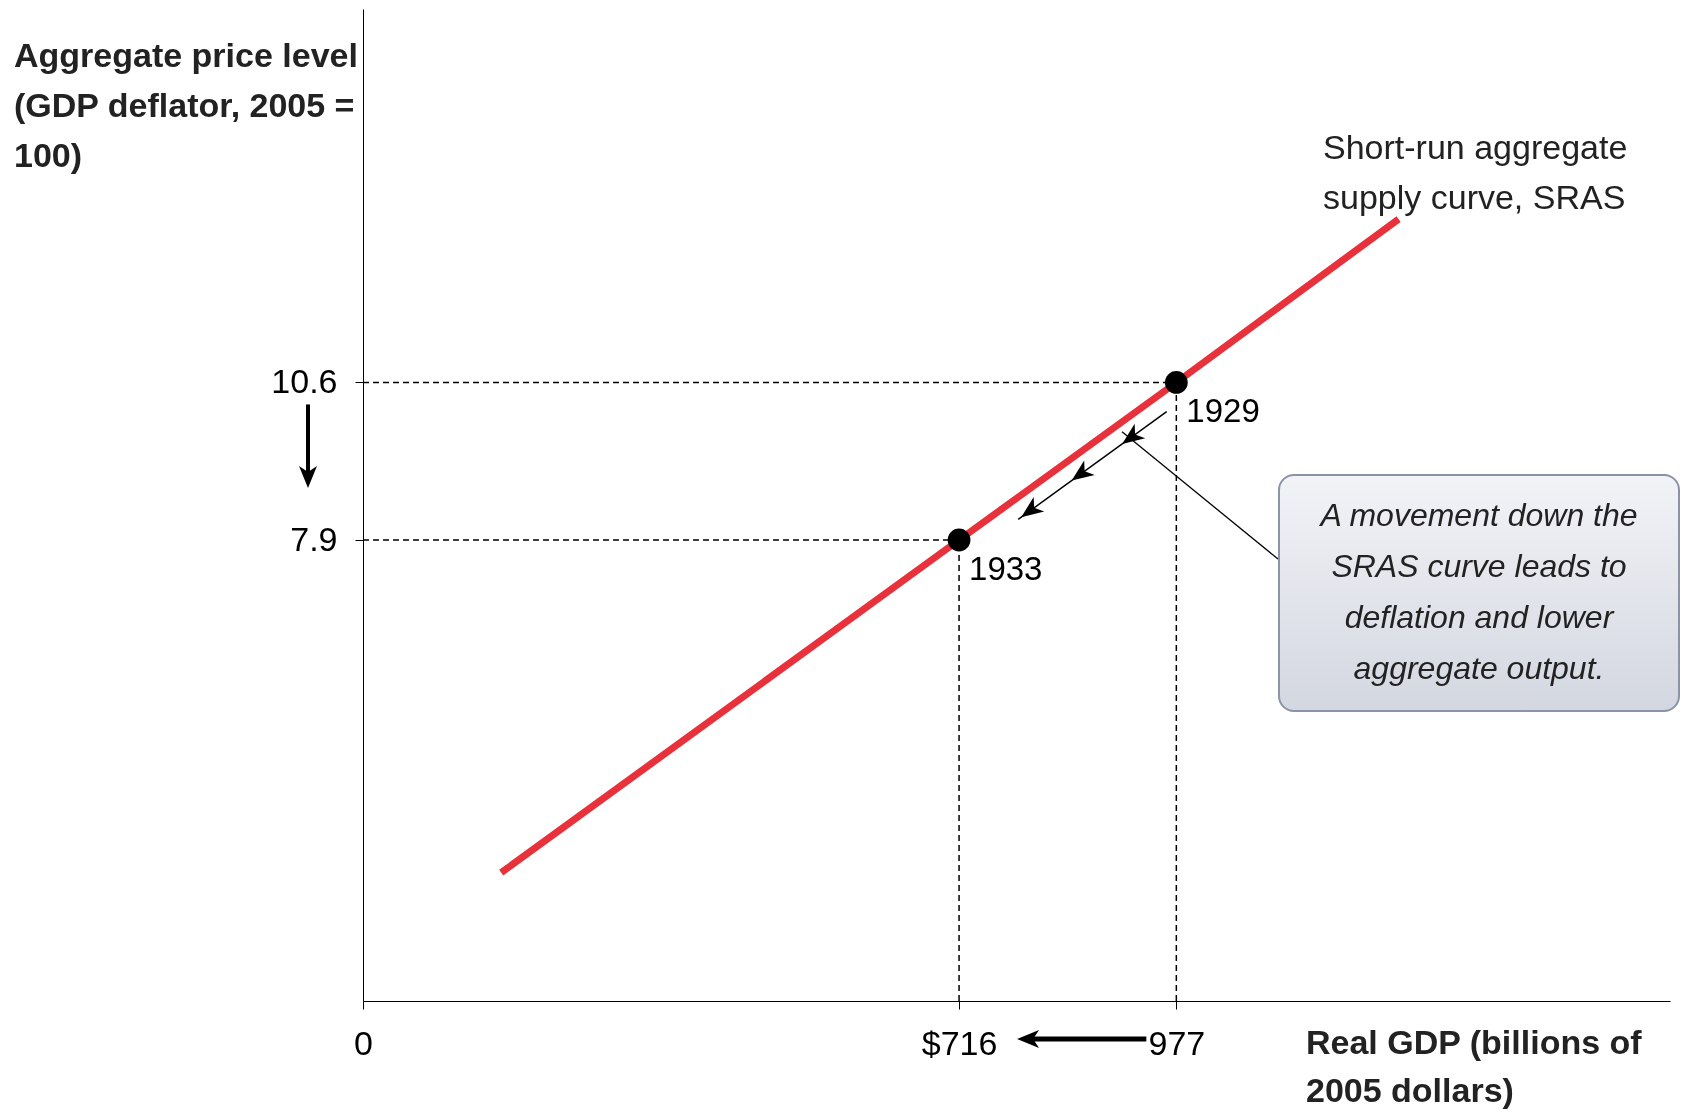  Describe the element at coordinates (304, 380) in the screenshot. I see `y-tick-label: 10.6` at that location.